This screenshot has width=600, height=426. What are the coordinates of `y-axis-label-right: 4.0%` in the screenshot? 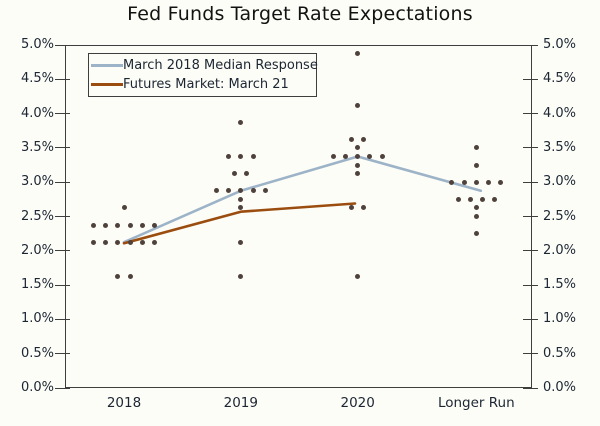 It's located at (560, 113).